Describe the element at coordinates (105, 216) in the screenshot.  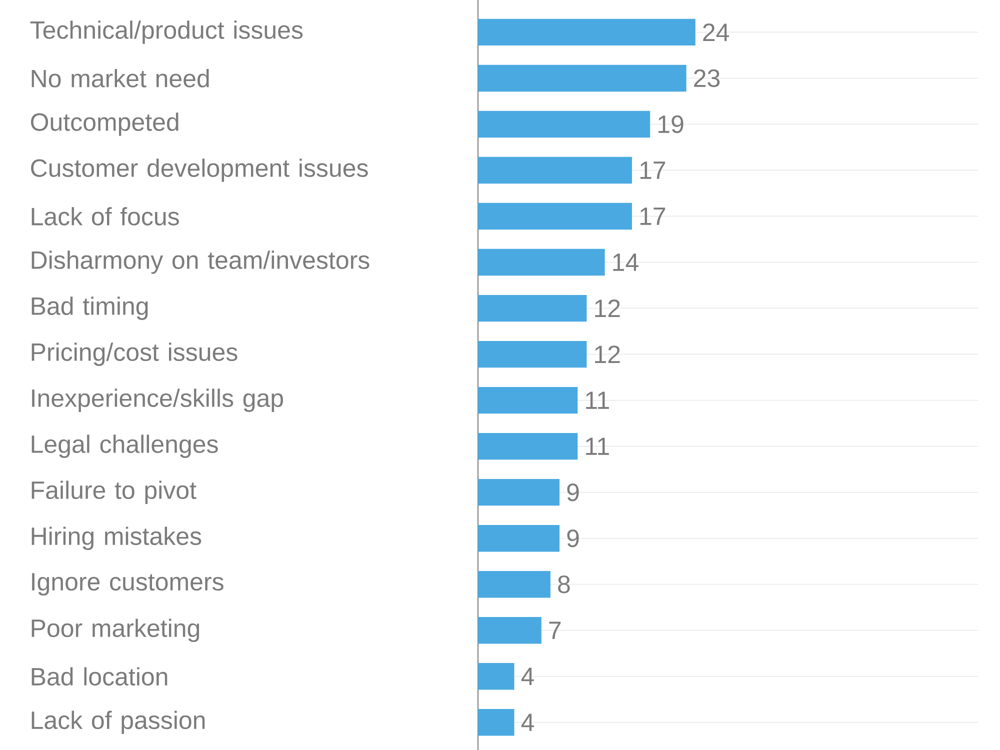
I see `y-tick-label: Lack of focus` at that location.